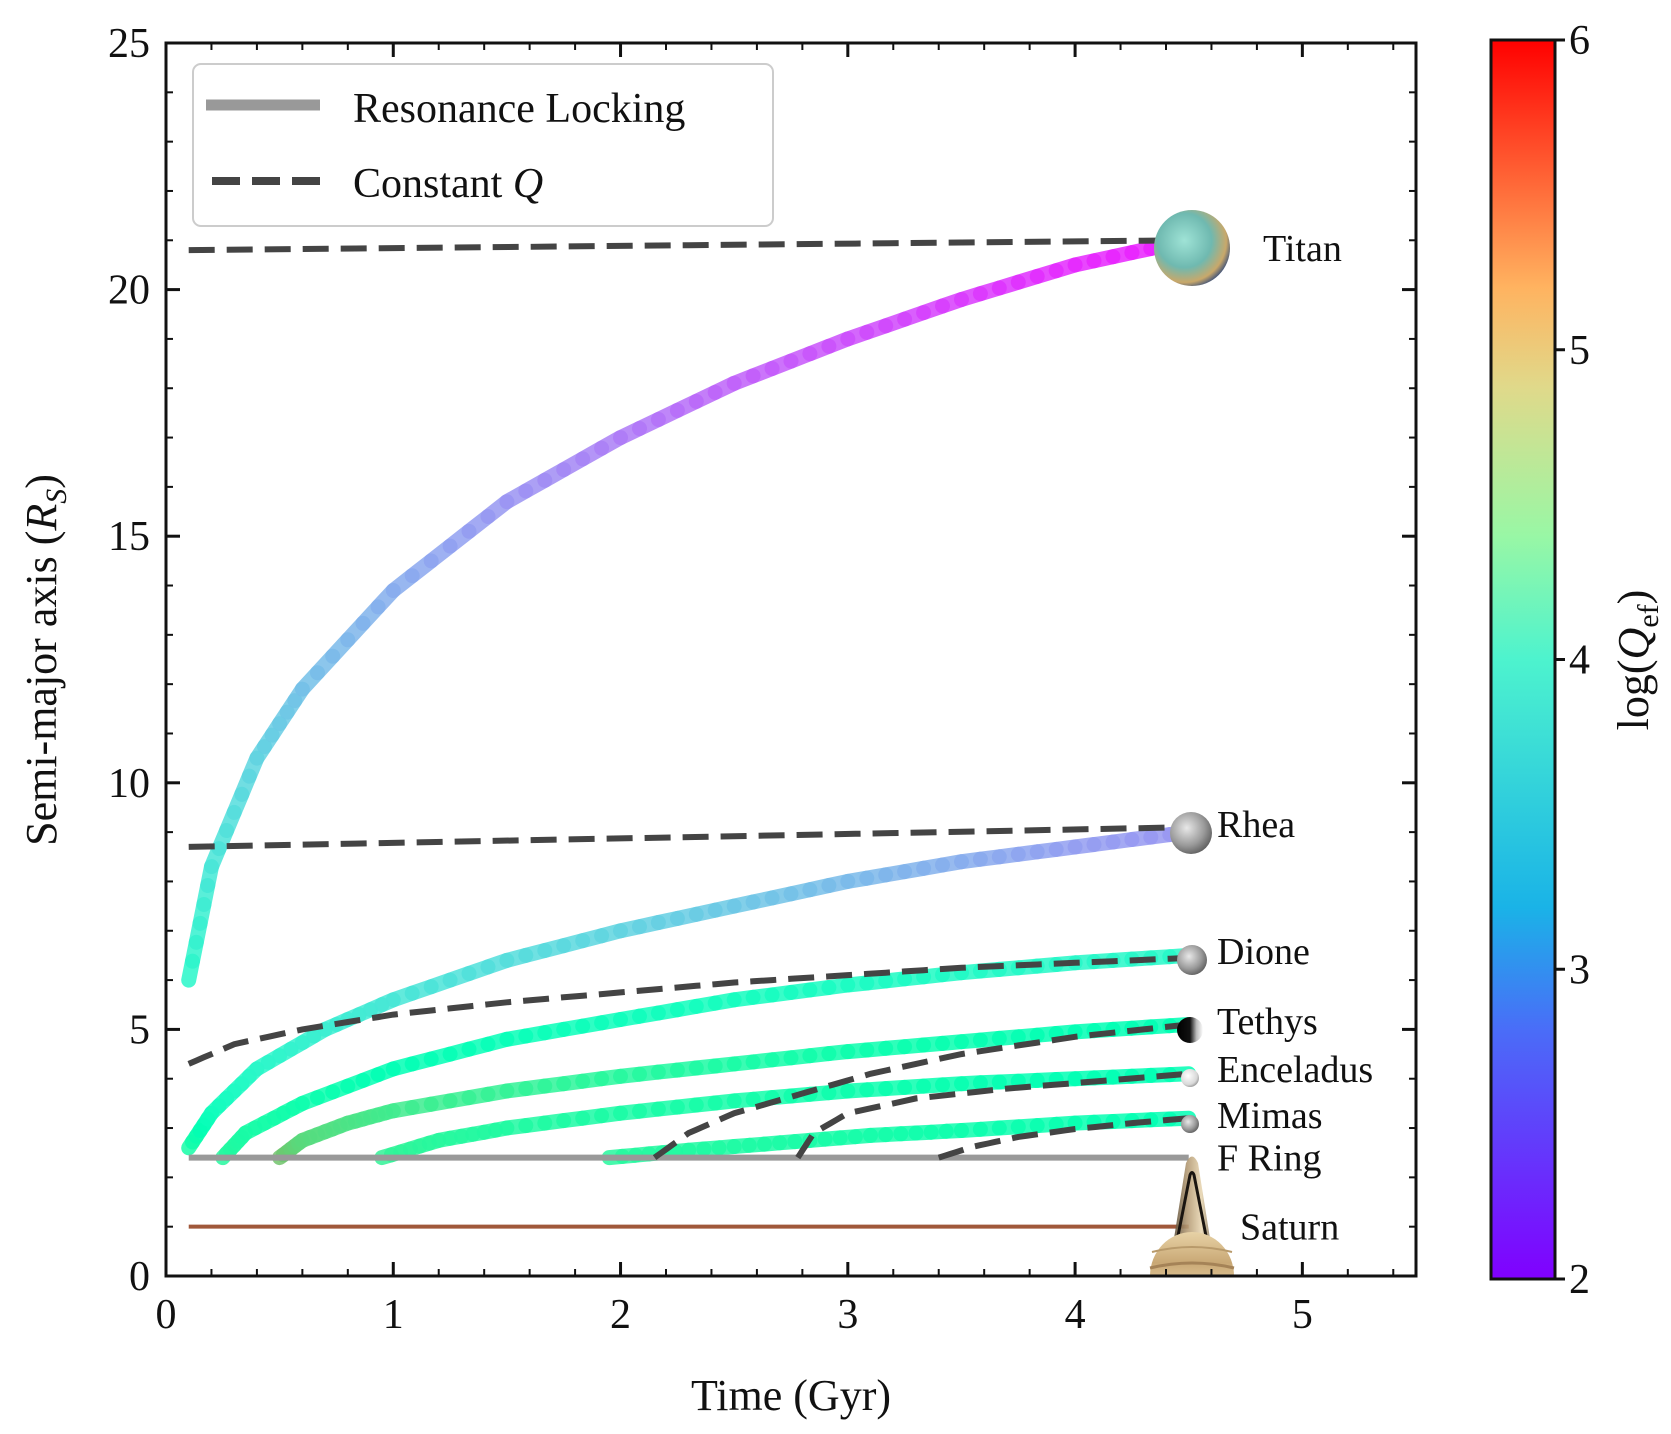 The width and height of the screenshot is (1671, 1434). What do you see at coordinates (1270, 1116) in the screenshot?
I see `moon-label-mimas: Mimas` at bounding box center [1270, 1116].